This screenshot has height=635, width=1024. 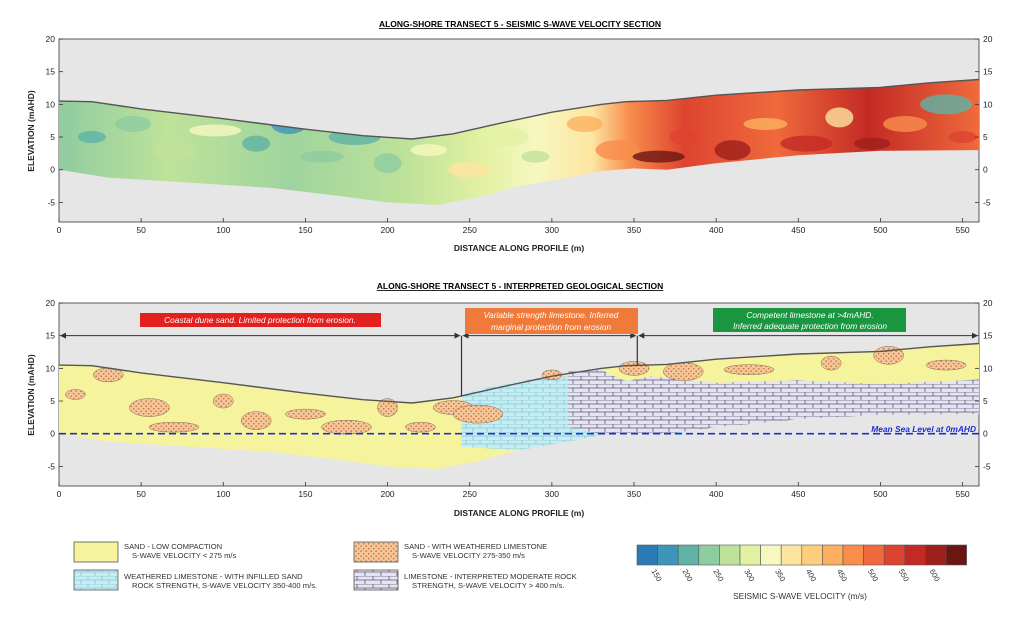 What do you see at coordinates (904, 575) in the screenshot?
I see `colorbar-tick-label: 550` at bounding box center [904, 575].